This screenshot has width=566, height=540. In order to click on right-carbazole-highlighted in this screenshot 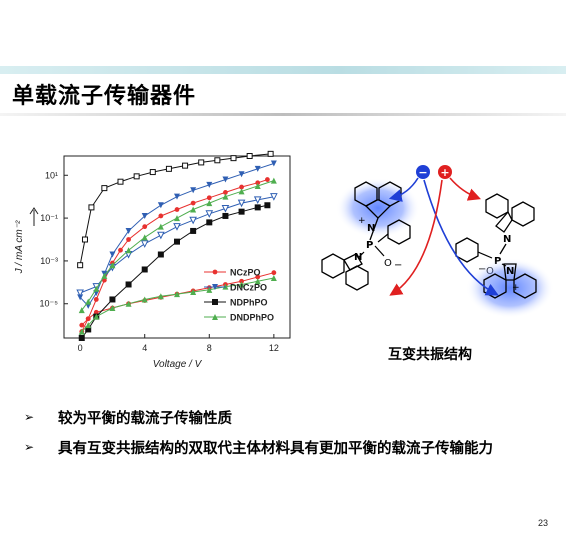, I will do `click(510, 288)`.